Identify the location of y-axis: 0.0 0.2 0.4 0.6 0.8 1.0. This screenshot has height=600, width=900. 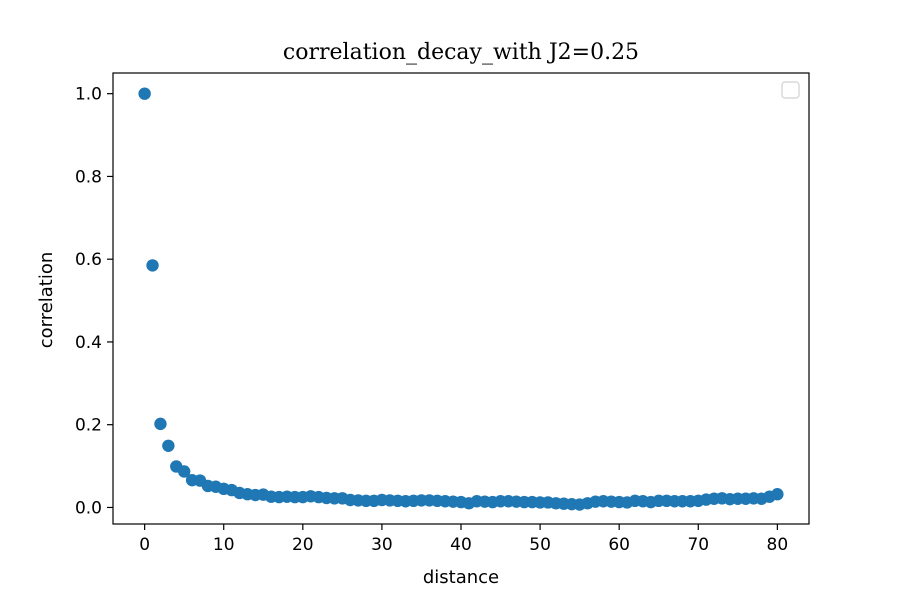
(94, 301).